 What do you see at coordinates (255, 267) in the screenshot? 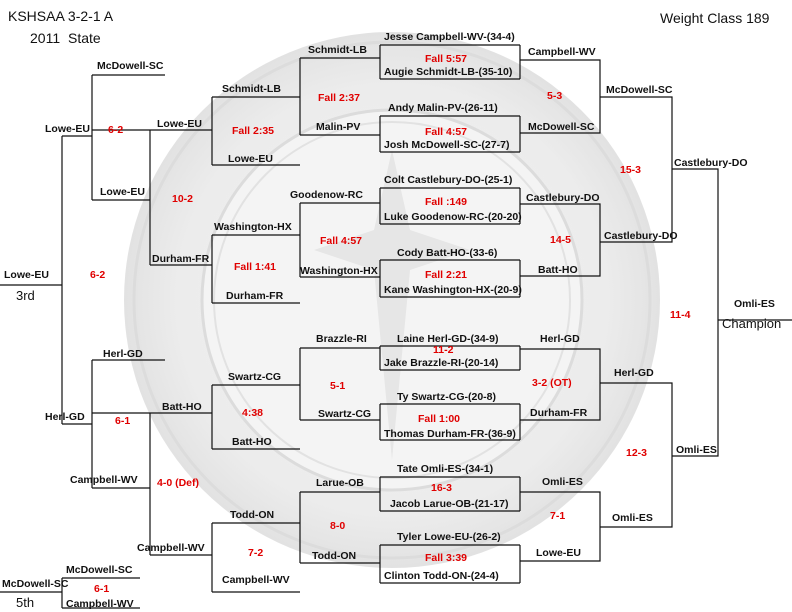
I see `cons2-result-2: Fall 1:41` at bounding box center [255, 267].